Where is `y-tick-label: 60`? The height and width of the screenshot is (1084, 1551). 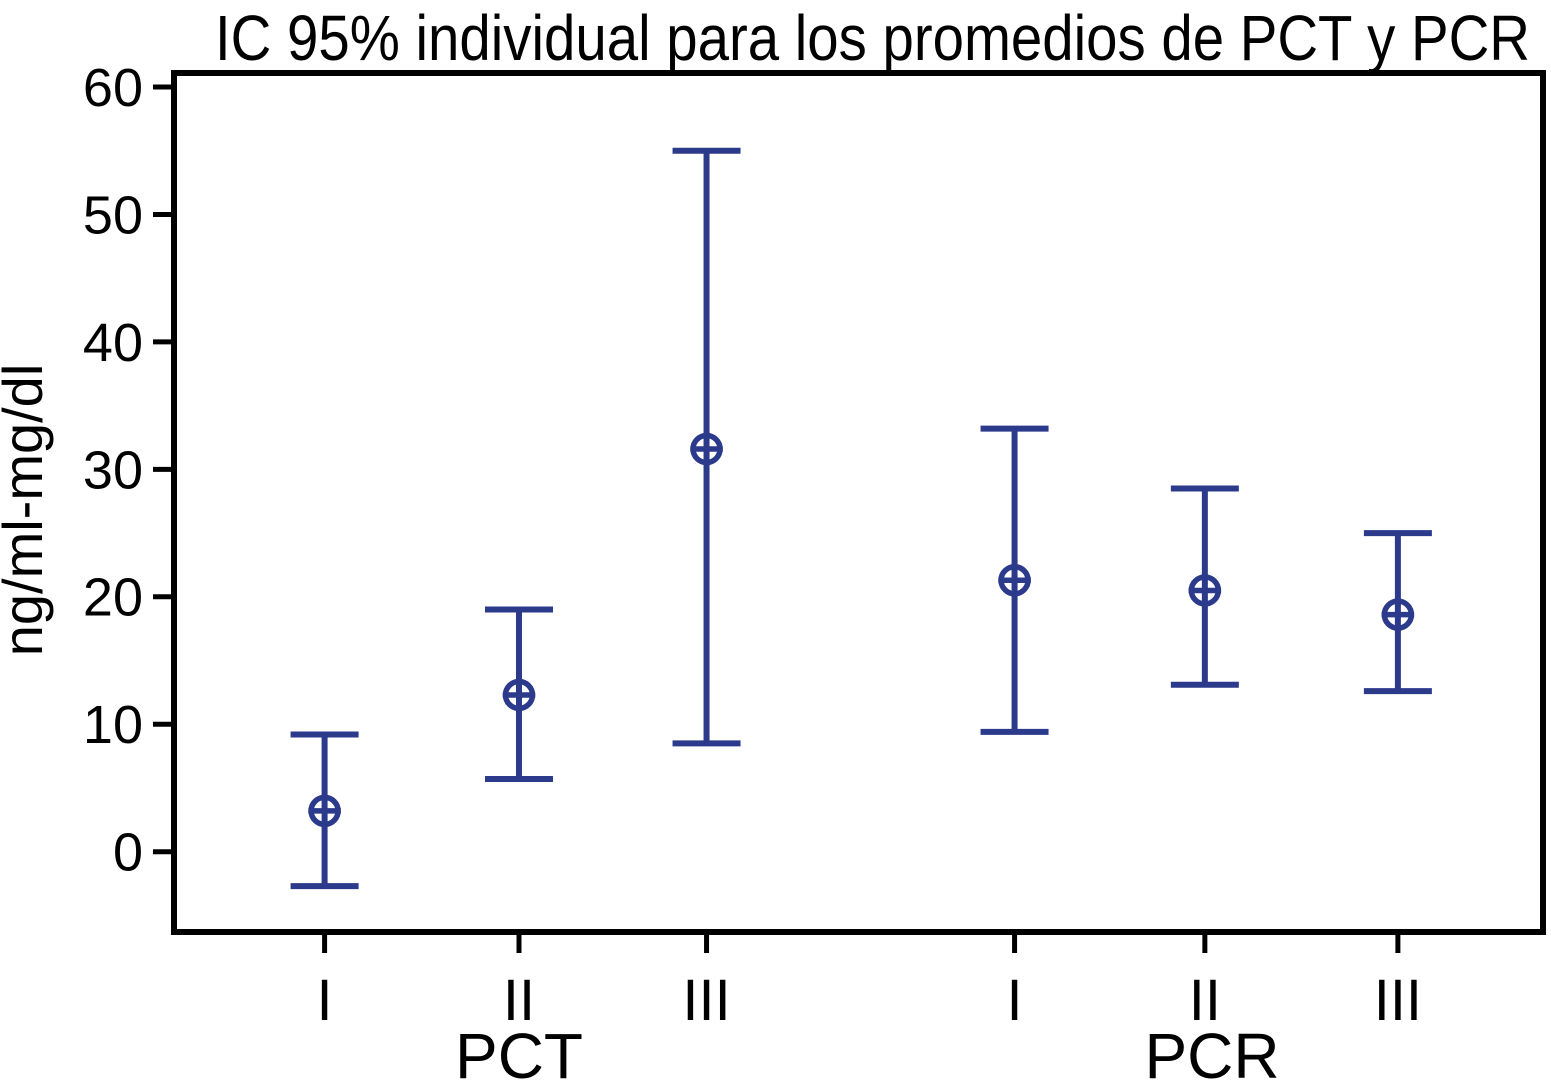
y-tick-label: 60 is located at coordinates (113, 88).